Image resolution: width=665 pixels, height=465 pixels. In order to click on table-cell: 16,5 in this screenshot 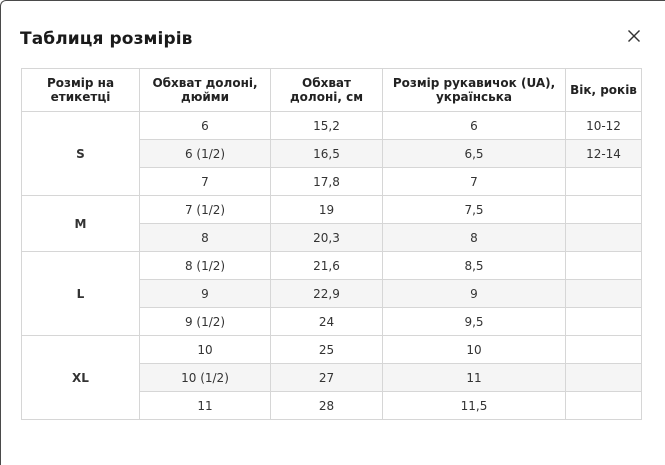, I will do `click(326, 153)`.